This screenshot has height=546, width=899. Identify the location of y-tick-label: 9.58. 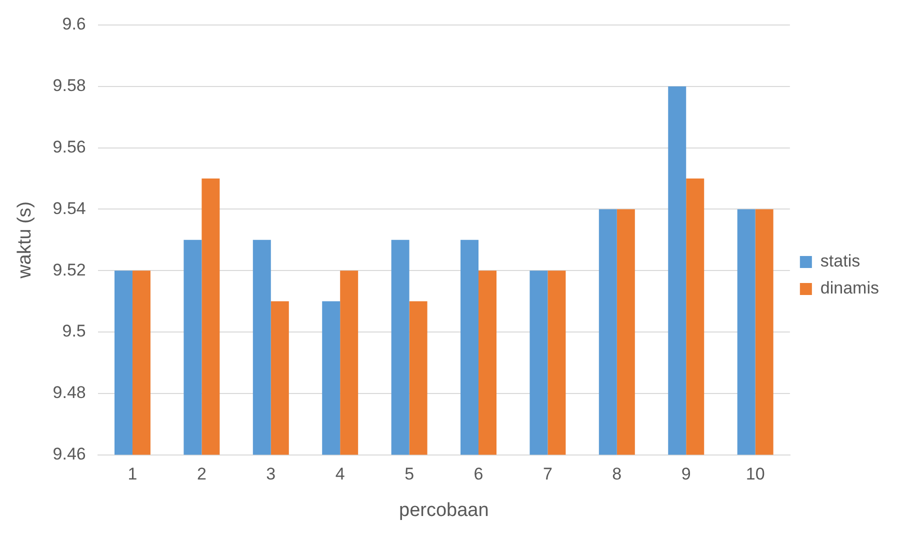
(69, 86).